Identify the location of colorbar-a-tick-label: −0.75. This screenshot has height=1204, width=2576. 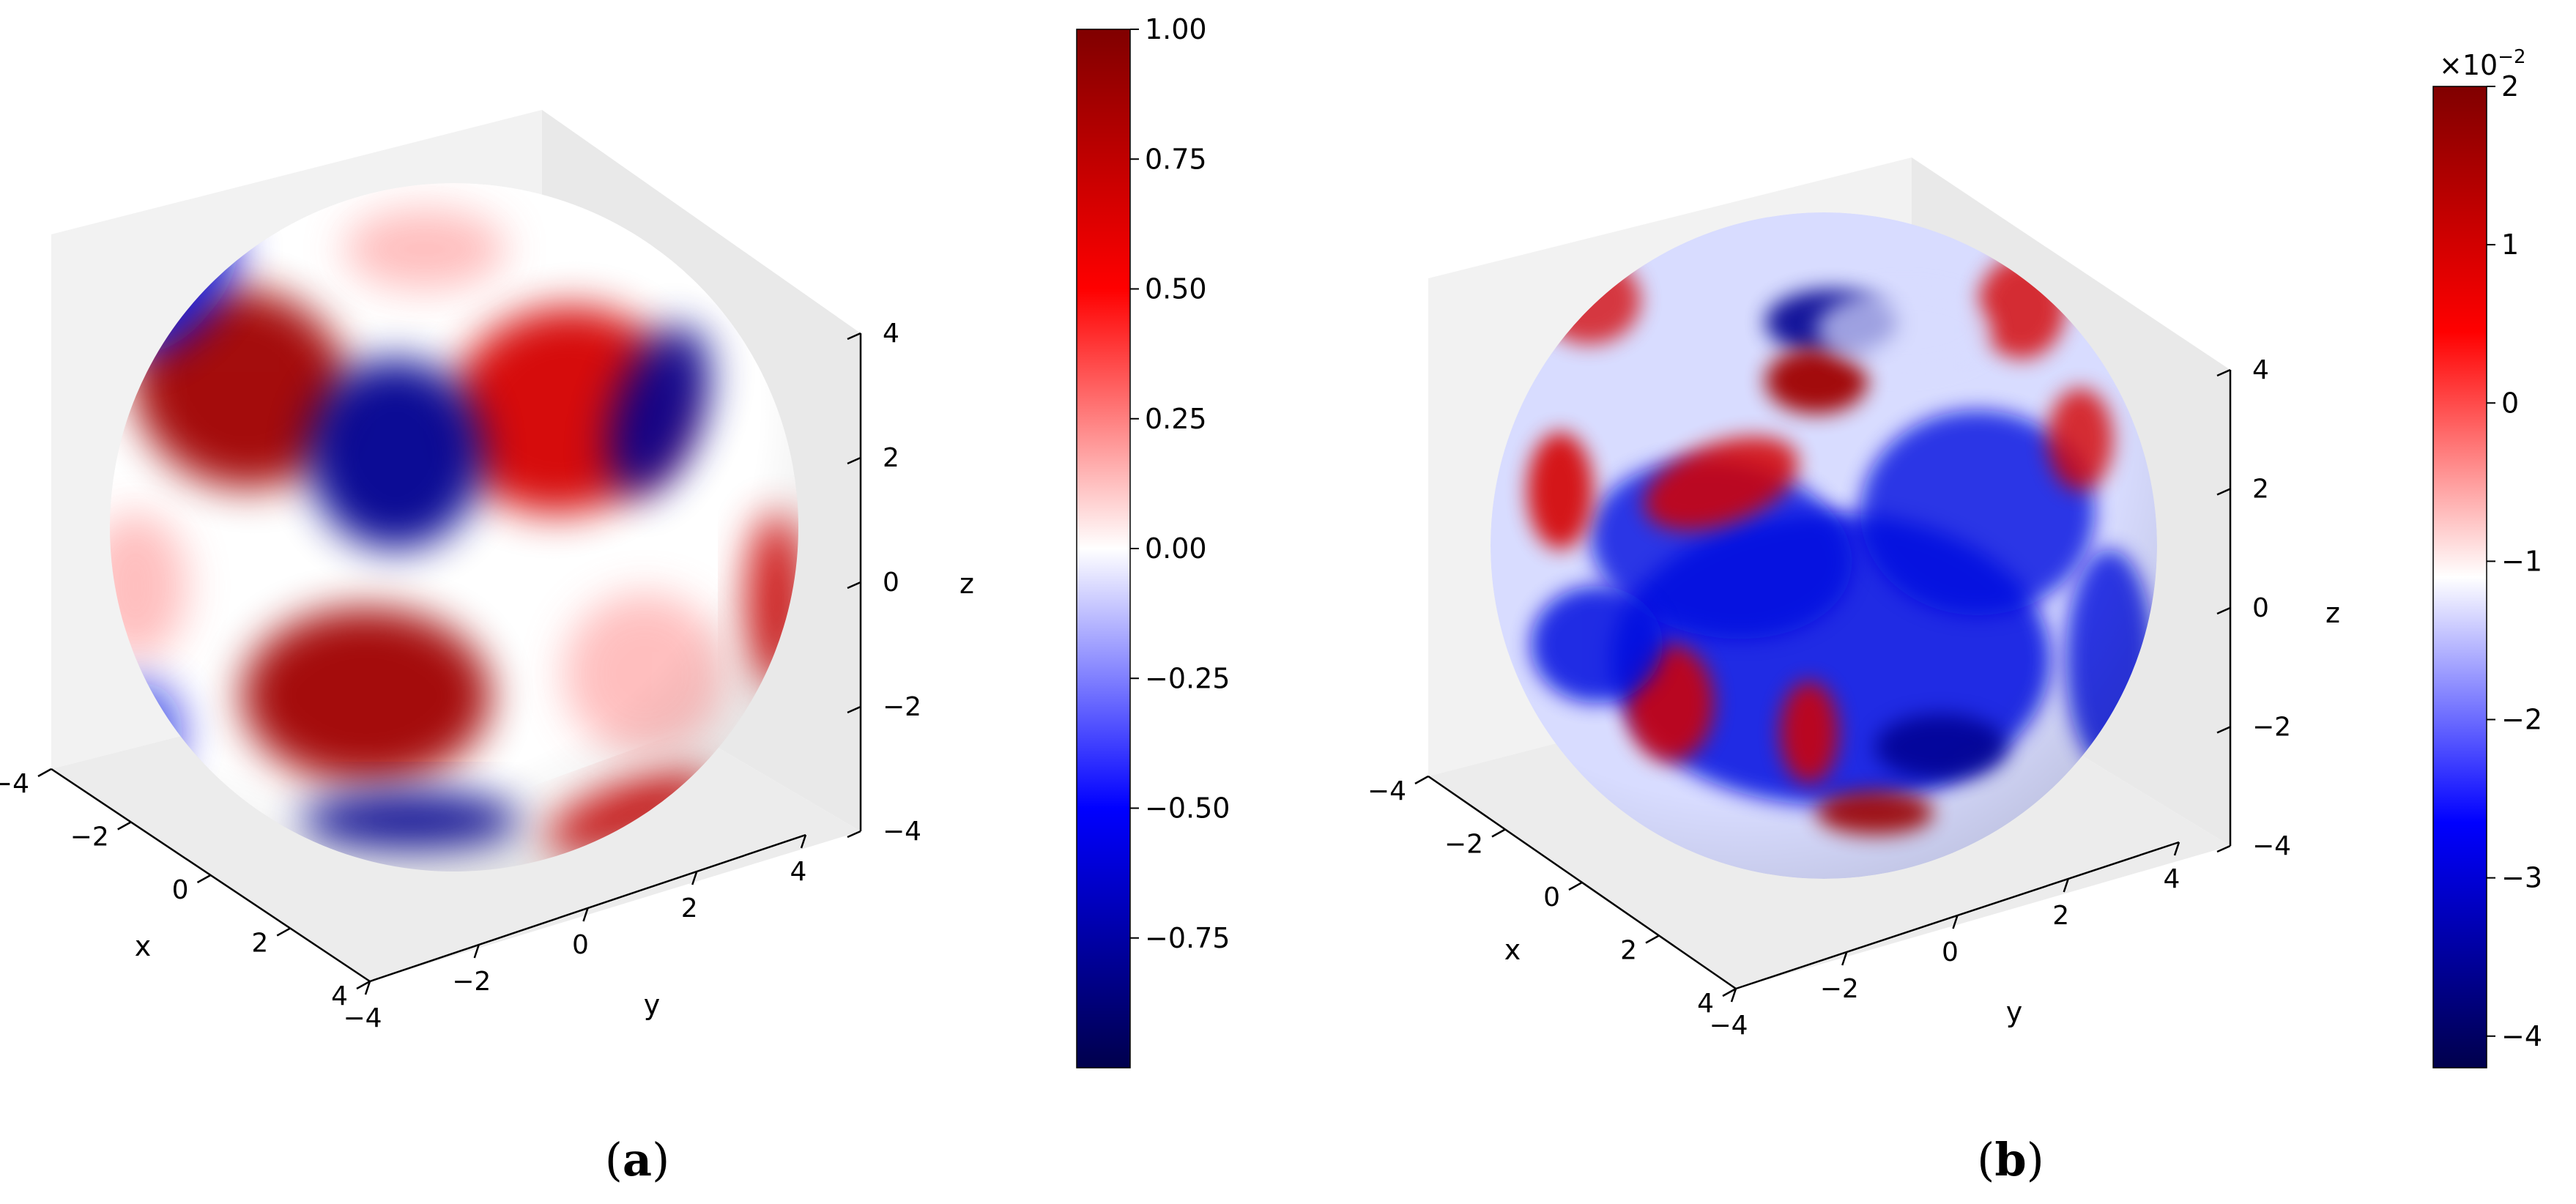
(1187, 938).